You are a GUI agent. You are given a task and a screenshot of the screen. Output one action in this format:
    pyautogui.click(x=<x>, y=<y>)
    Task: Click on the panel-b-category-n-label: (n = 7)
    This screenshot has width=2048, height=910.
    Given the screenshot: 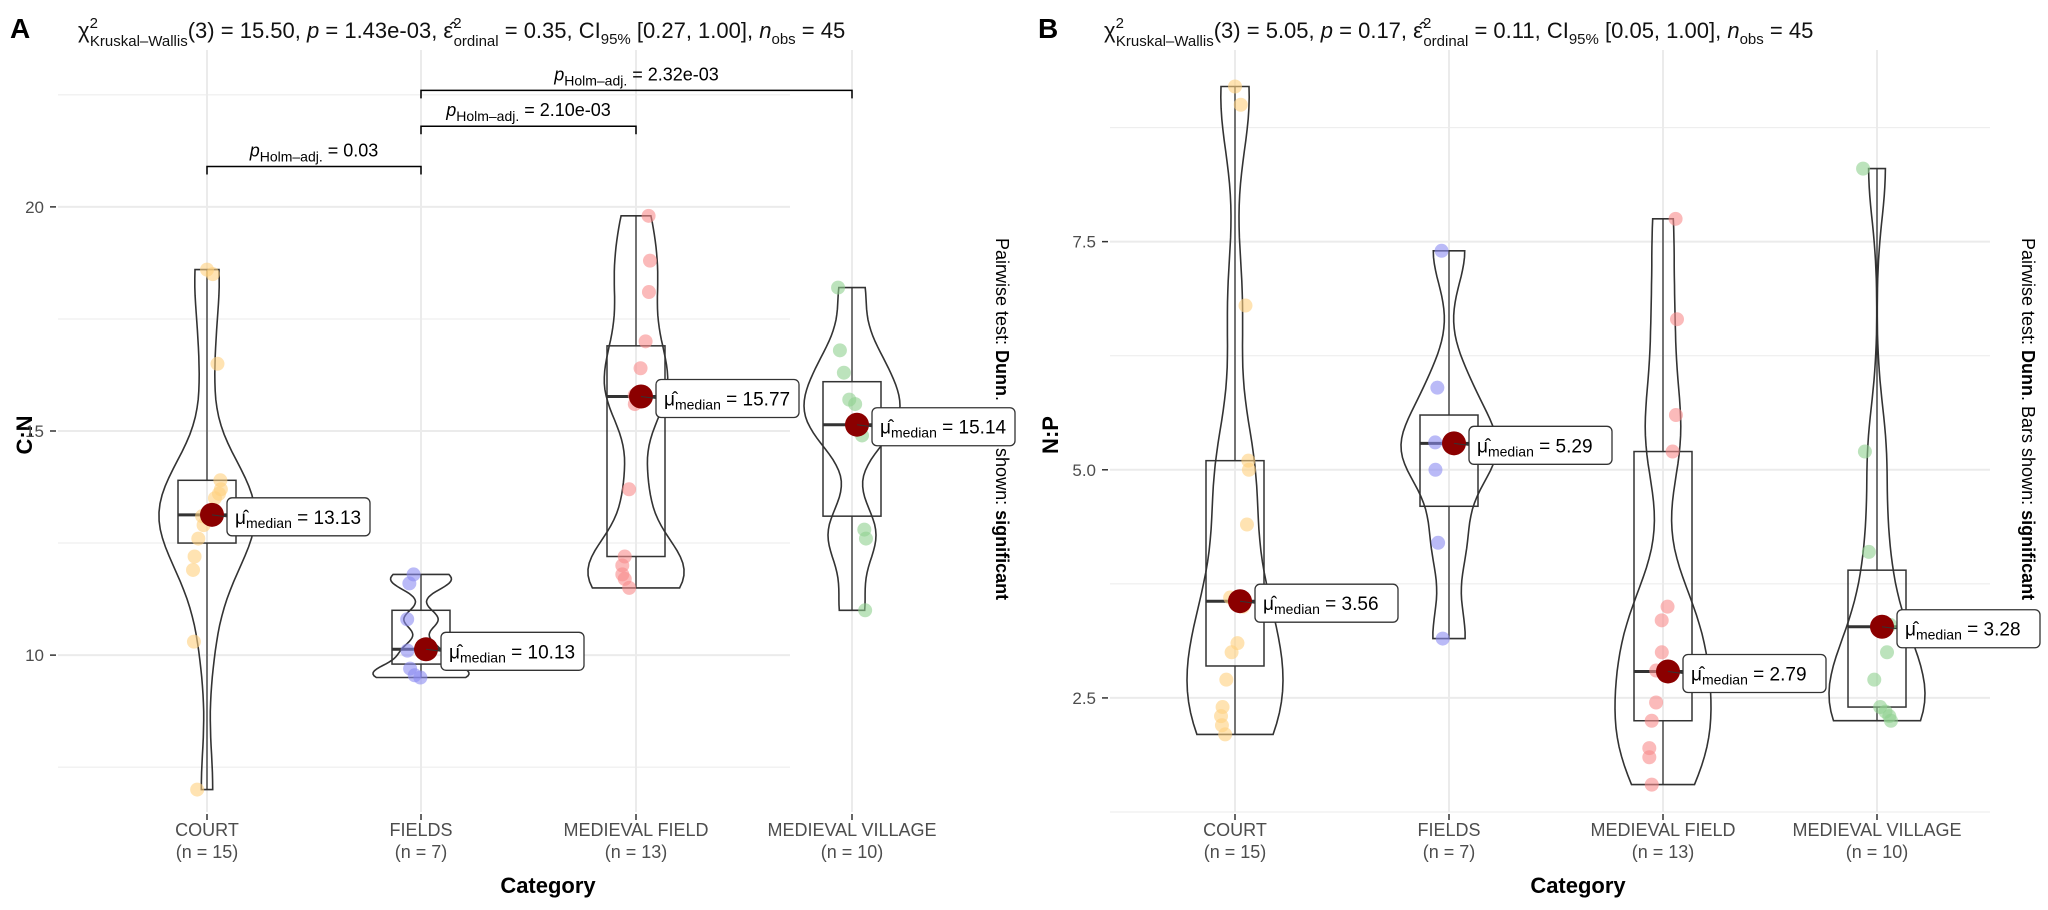 What is the action you would take?
    pyautogui.click(x=1449, y=852)
    